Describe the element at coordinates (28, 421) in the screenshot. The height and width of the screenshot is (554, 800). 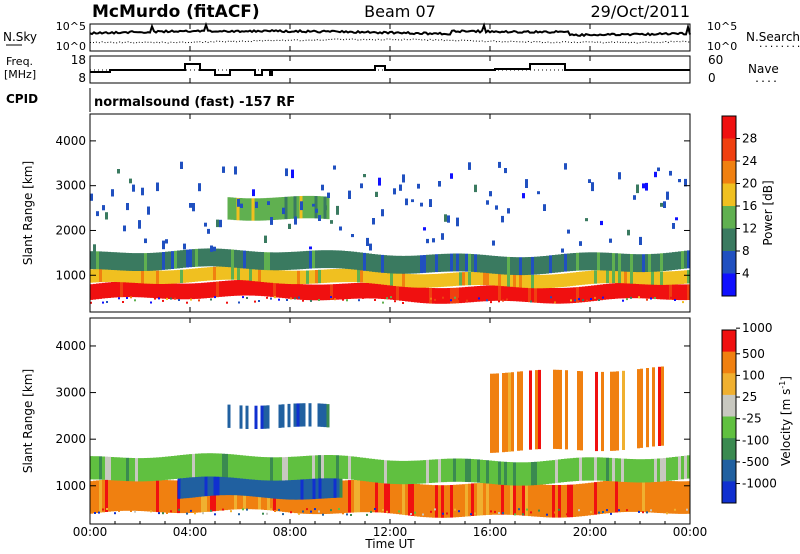
I see `velocity-ylabel: Slant Range [km]` at that location.